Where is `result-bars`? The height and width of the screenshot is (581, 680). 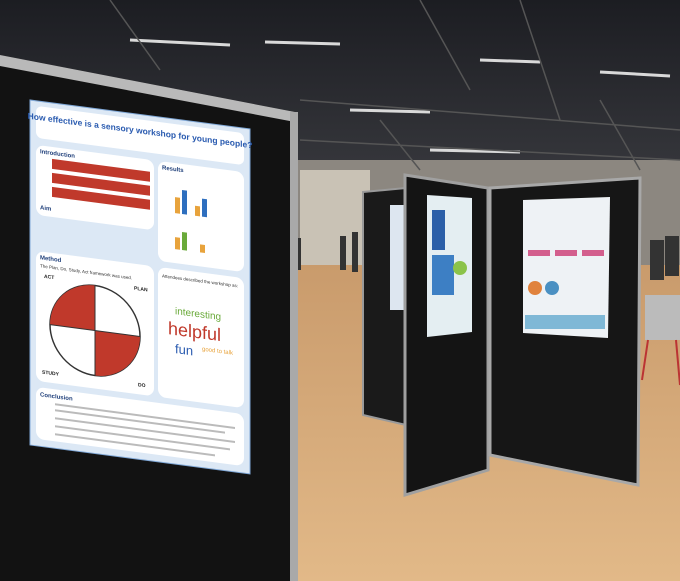 result-bars is located at coordinates (191, 222).